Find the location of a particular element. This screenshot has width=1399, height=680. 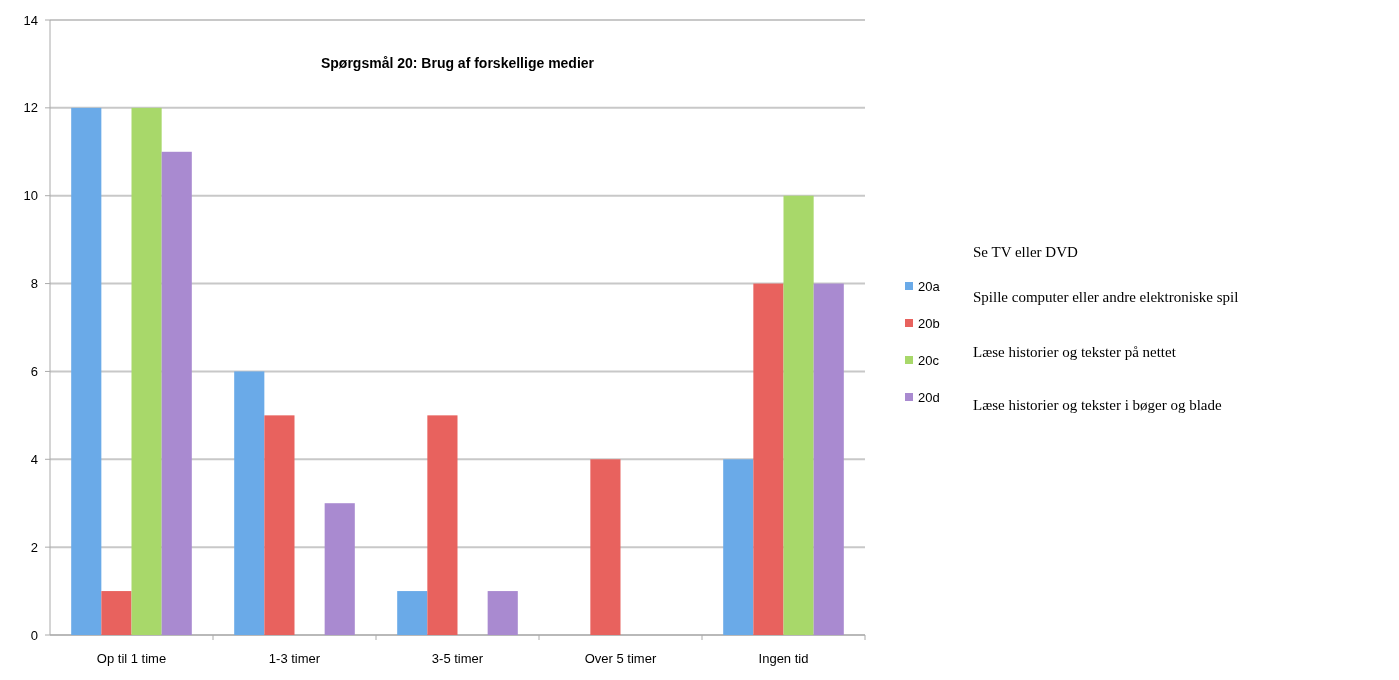

y-tick-label: 12 is located at coordinates (30, 108).